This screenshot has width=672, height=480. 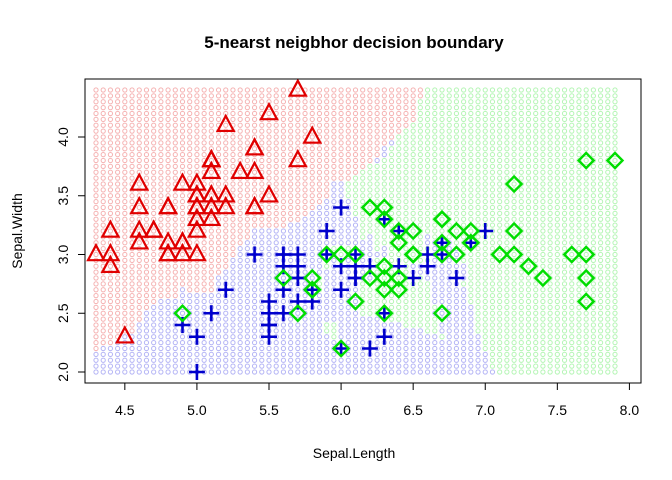 I want to click on x-tick-label: 8.0, so click(x=630, y=410).